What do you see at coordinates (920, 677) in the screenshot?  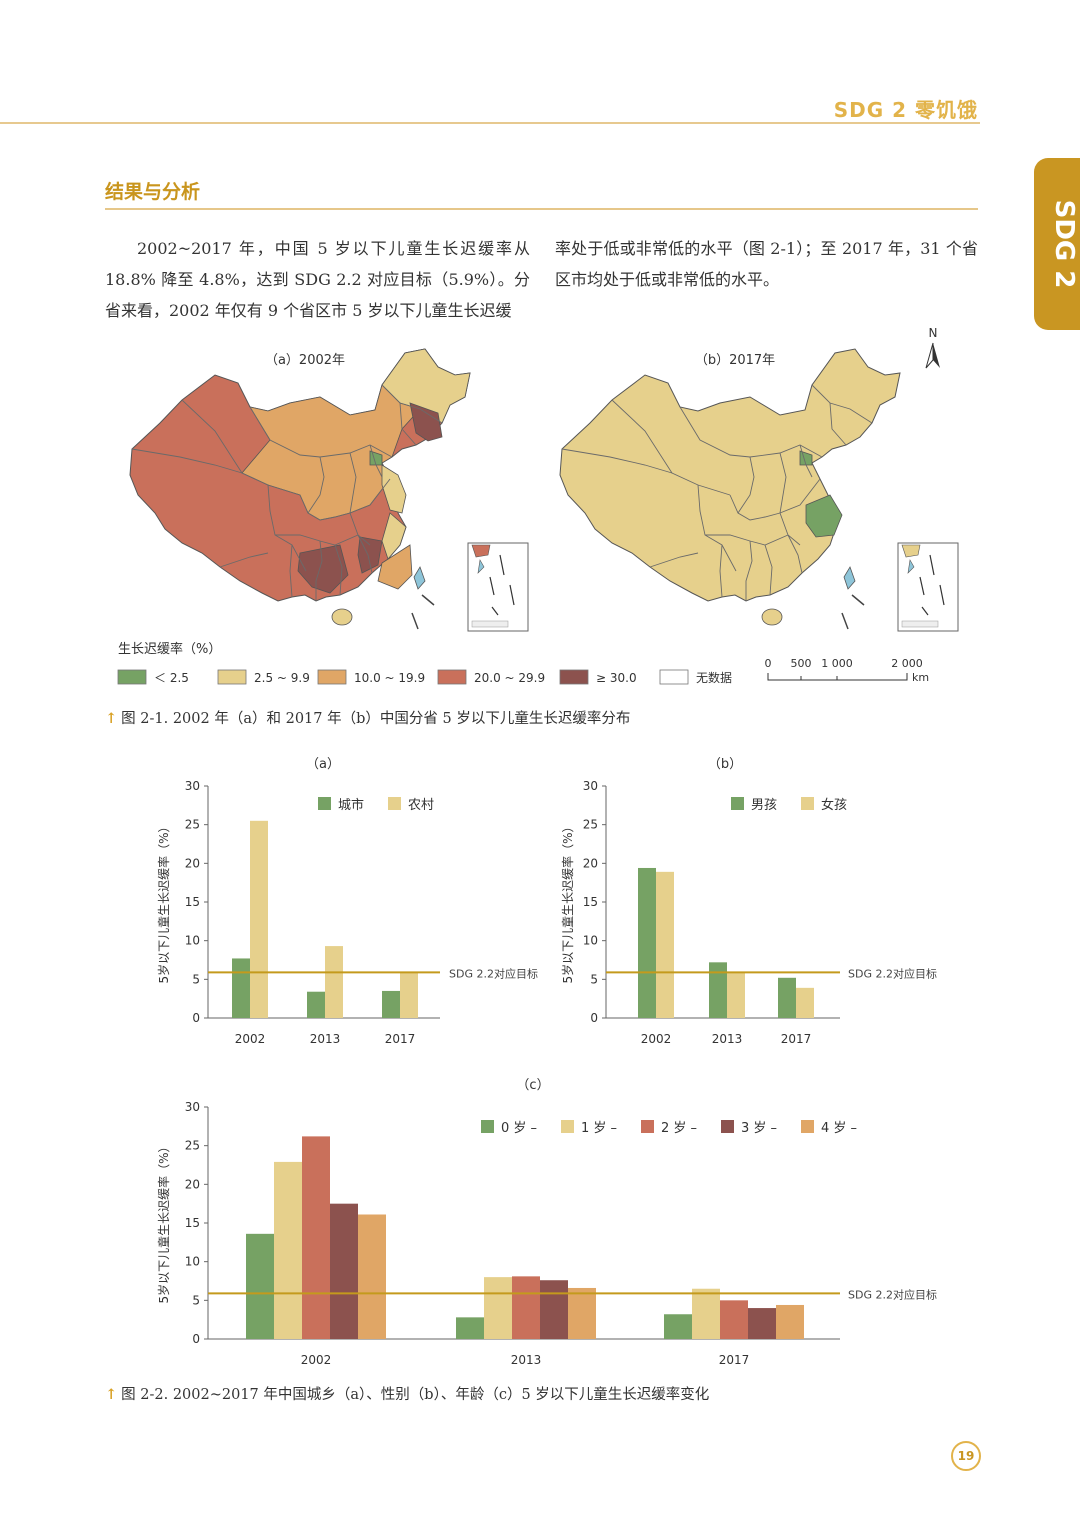 I see `scale-unit: km` at bounding box center [920, 677].